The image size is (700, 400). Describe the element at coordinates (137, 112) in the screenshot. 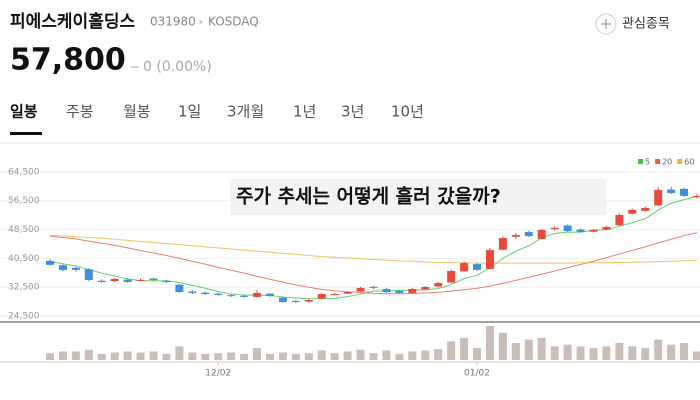

I see `period-tab: 월봉` at that location.